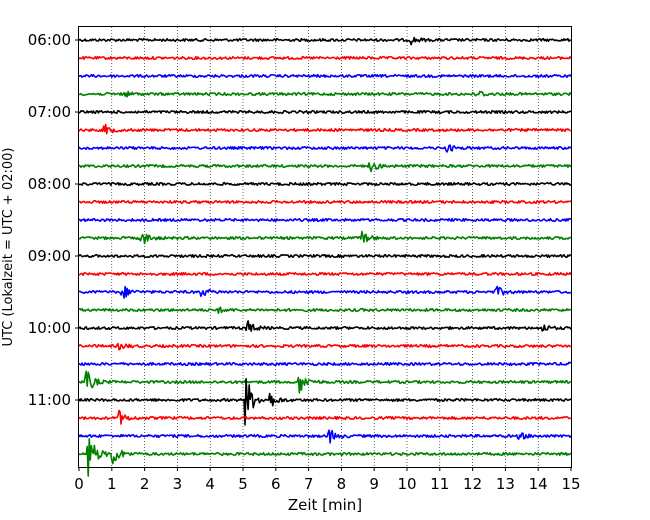 This screenshot has height=520, width=650. I want to click on x-tick-label: 5, so click(243, 484).